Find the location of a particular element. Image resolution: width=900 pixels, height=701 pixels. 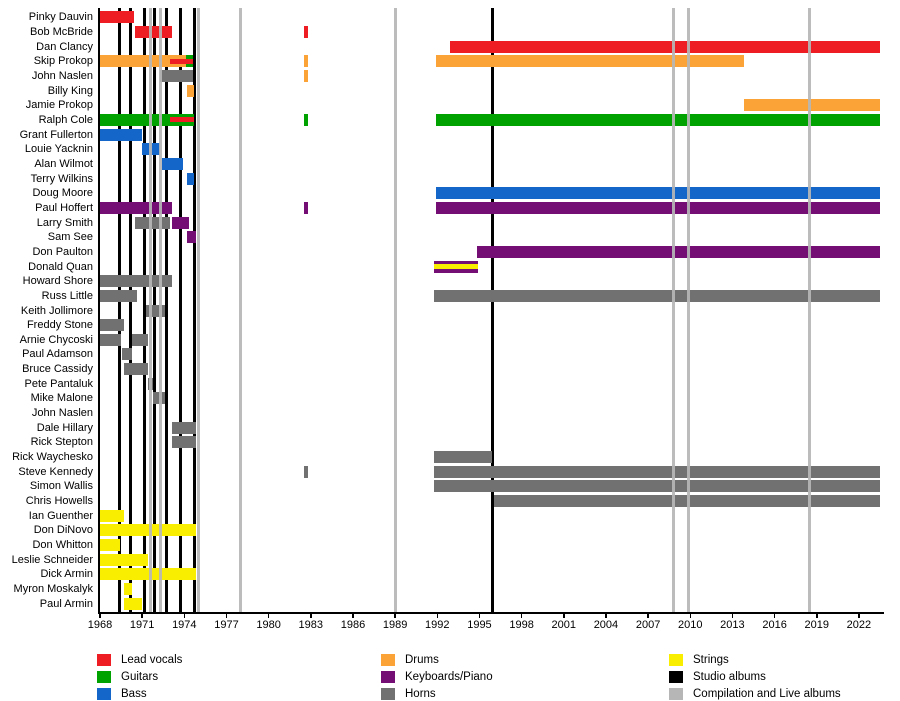

legend-label-studio_albums: Studio albums is located at coordinates (729, 677).